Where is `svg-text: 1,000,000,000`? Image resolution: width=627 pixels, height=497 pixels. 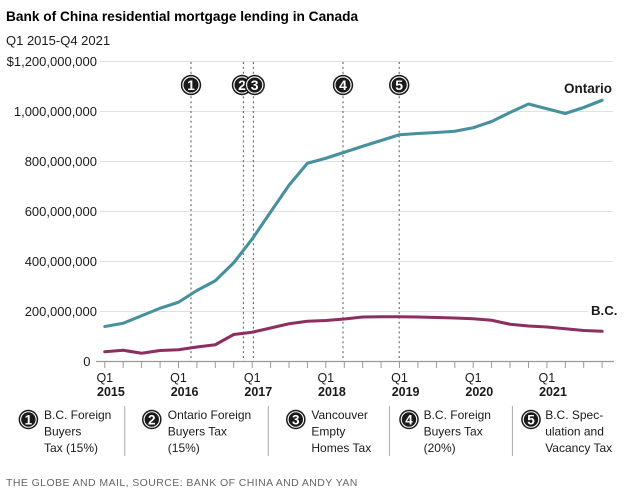 svg-text: 1,000,000,000 is located at coordinates (55, 111).